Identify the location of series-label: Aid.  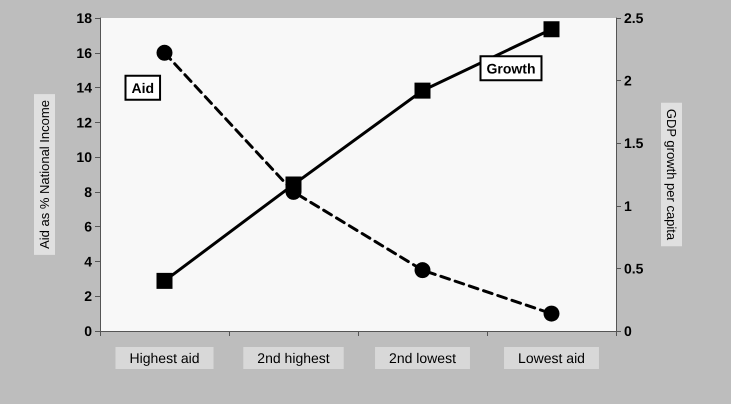
(143, 88).